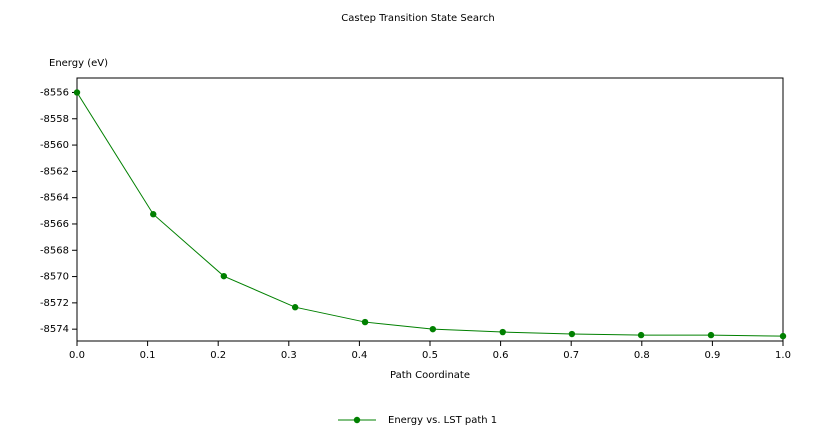 This screenshot has width=837, height=441. I want to click on legend-label: Energy vs. LST path 1, so click(442, 420).